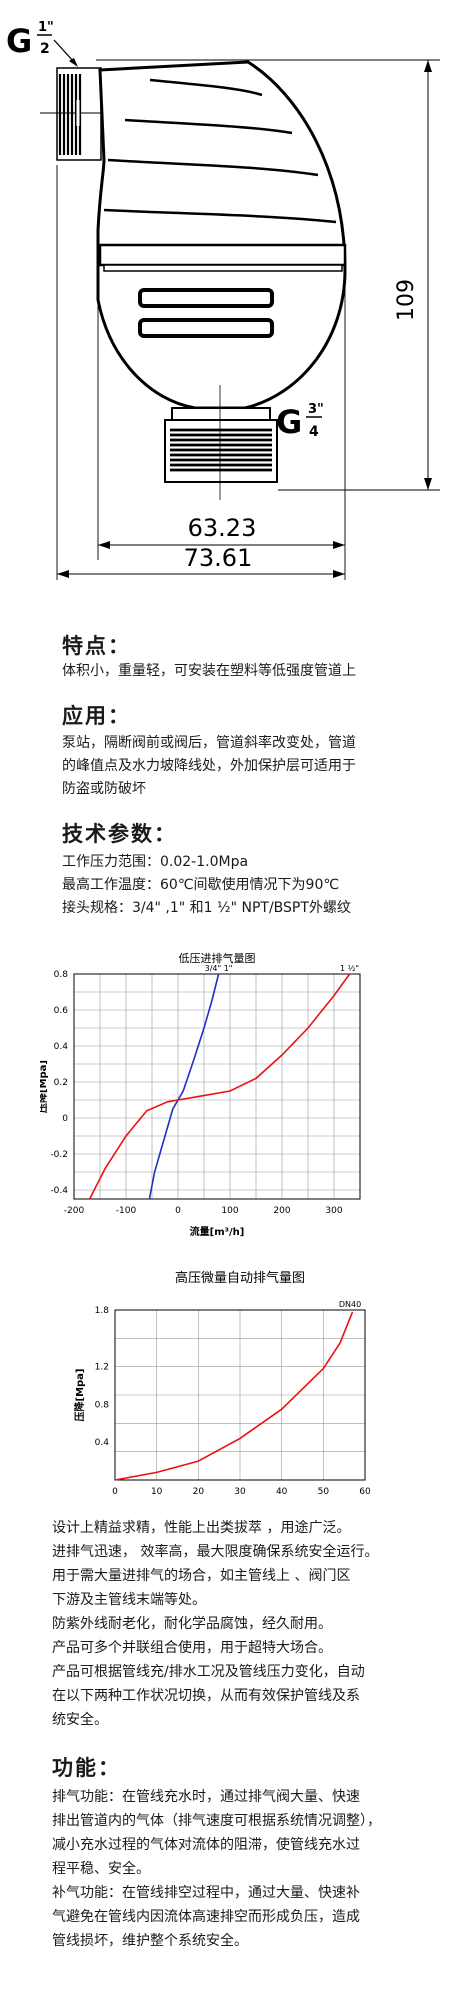  Describe the element at coordinates (199, 1492) in the screenshot. I see `x-tick-label: 20` at that location.